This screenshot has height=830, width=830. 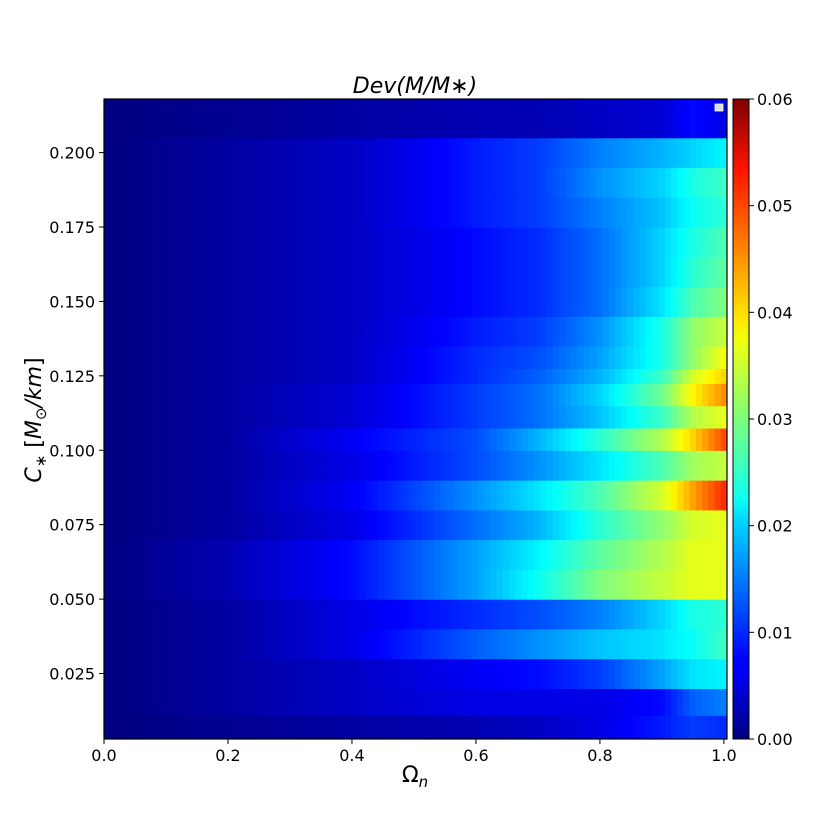 I want to click on x-tick-label: 1.0, so click(x=723, y=755).